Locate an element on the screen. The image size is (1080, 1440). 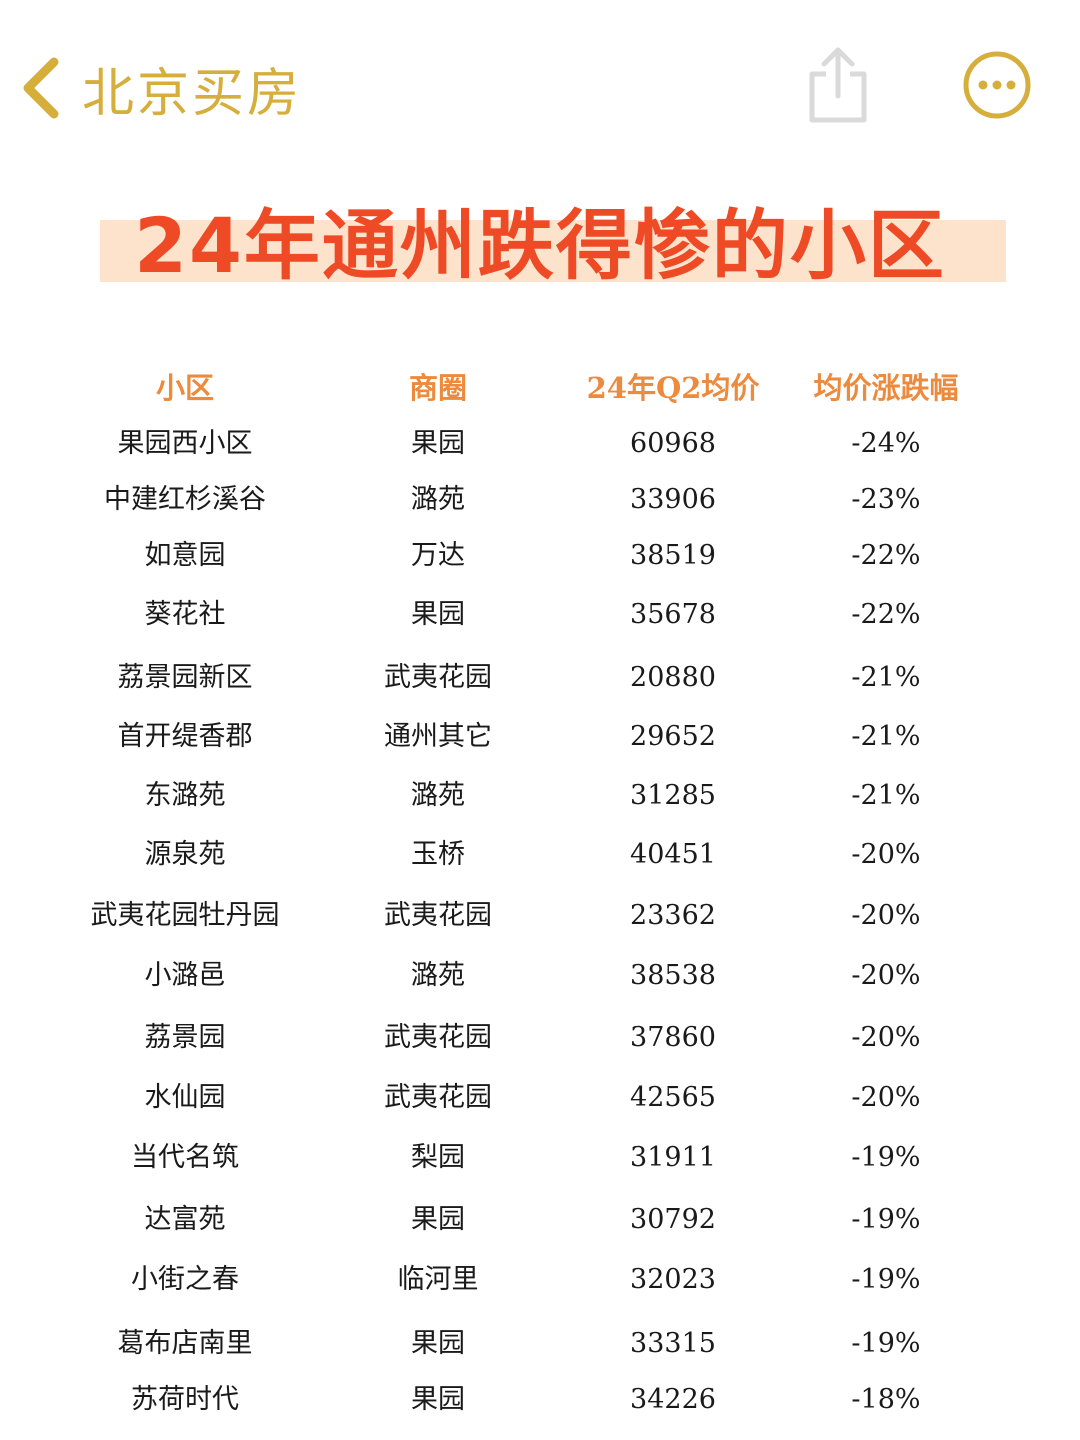
cell-community: 中建红杉溪谷 is located at coordinates (185, 499).